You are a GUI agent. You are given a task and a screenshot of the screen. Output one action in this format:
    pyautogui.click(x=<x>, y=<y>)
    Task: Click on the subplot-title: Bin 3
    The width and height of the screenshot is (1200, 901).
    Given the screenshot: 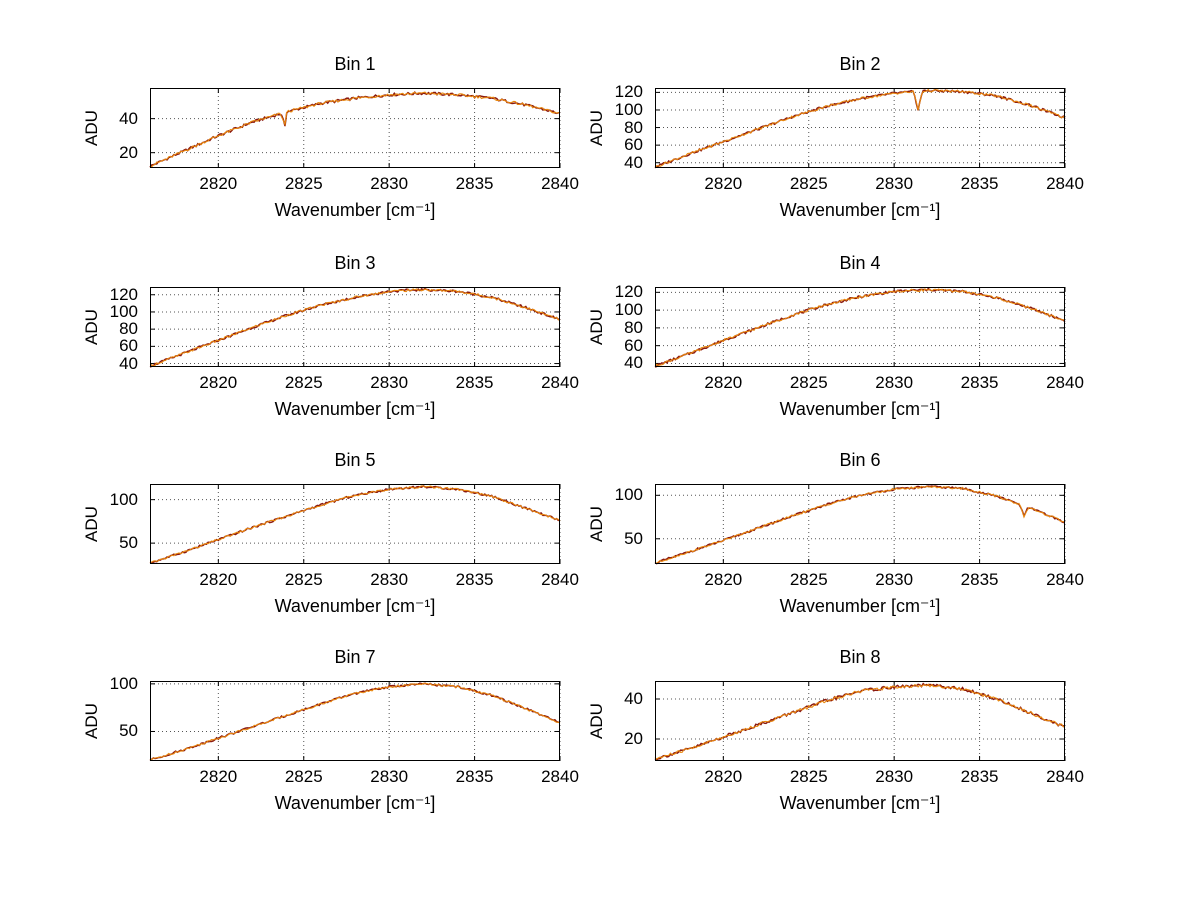 What is the action you would take?
    pyautogui.click(x=355, y=263)
    